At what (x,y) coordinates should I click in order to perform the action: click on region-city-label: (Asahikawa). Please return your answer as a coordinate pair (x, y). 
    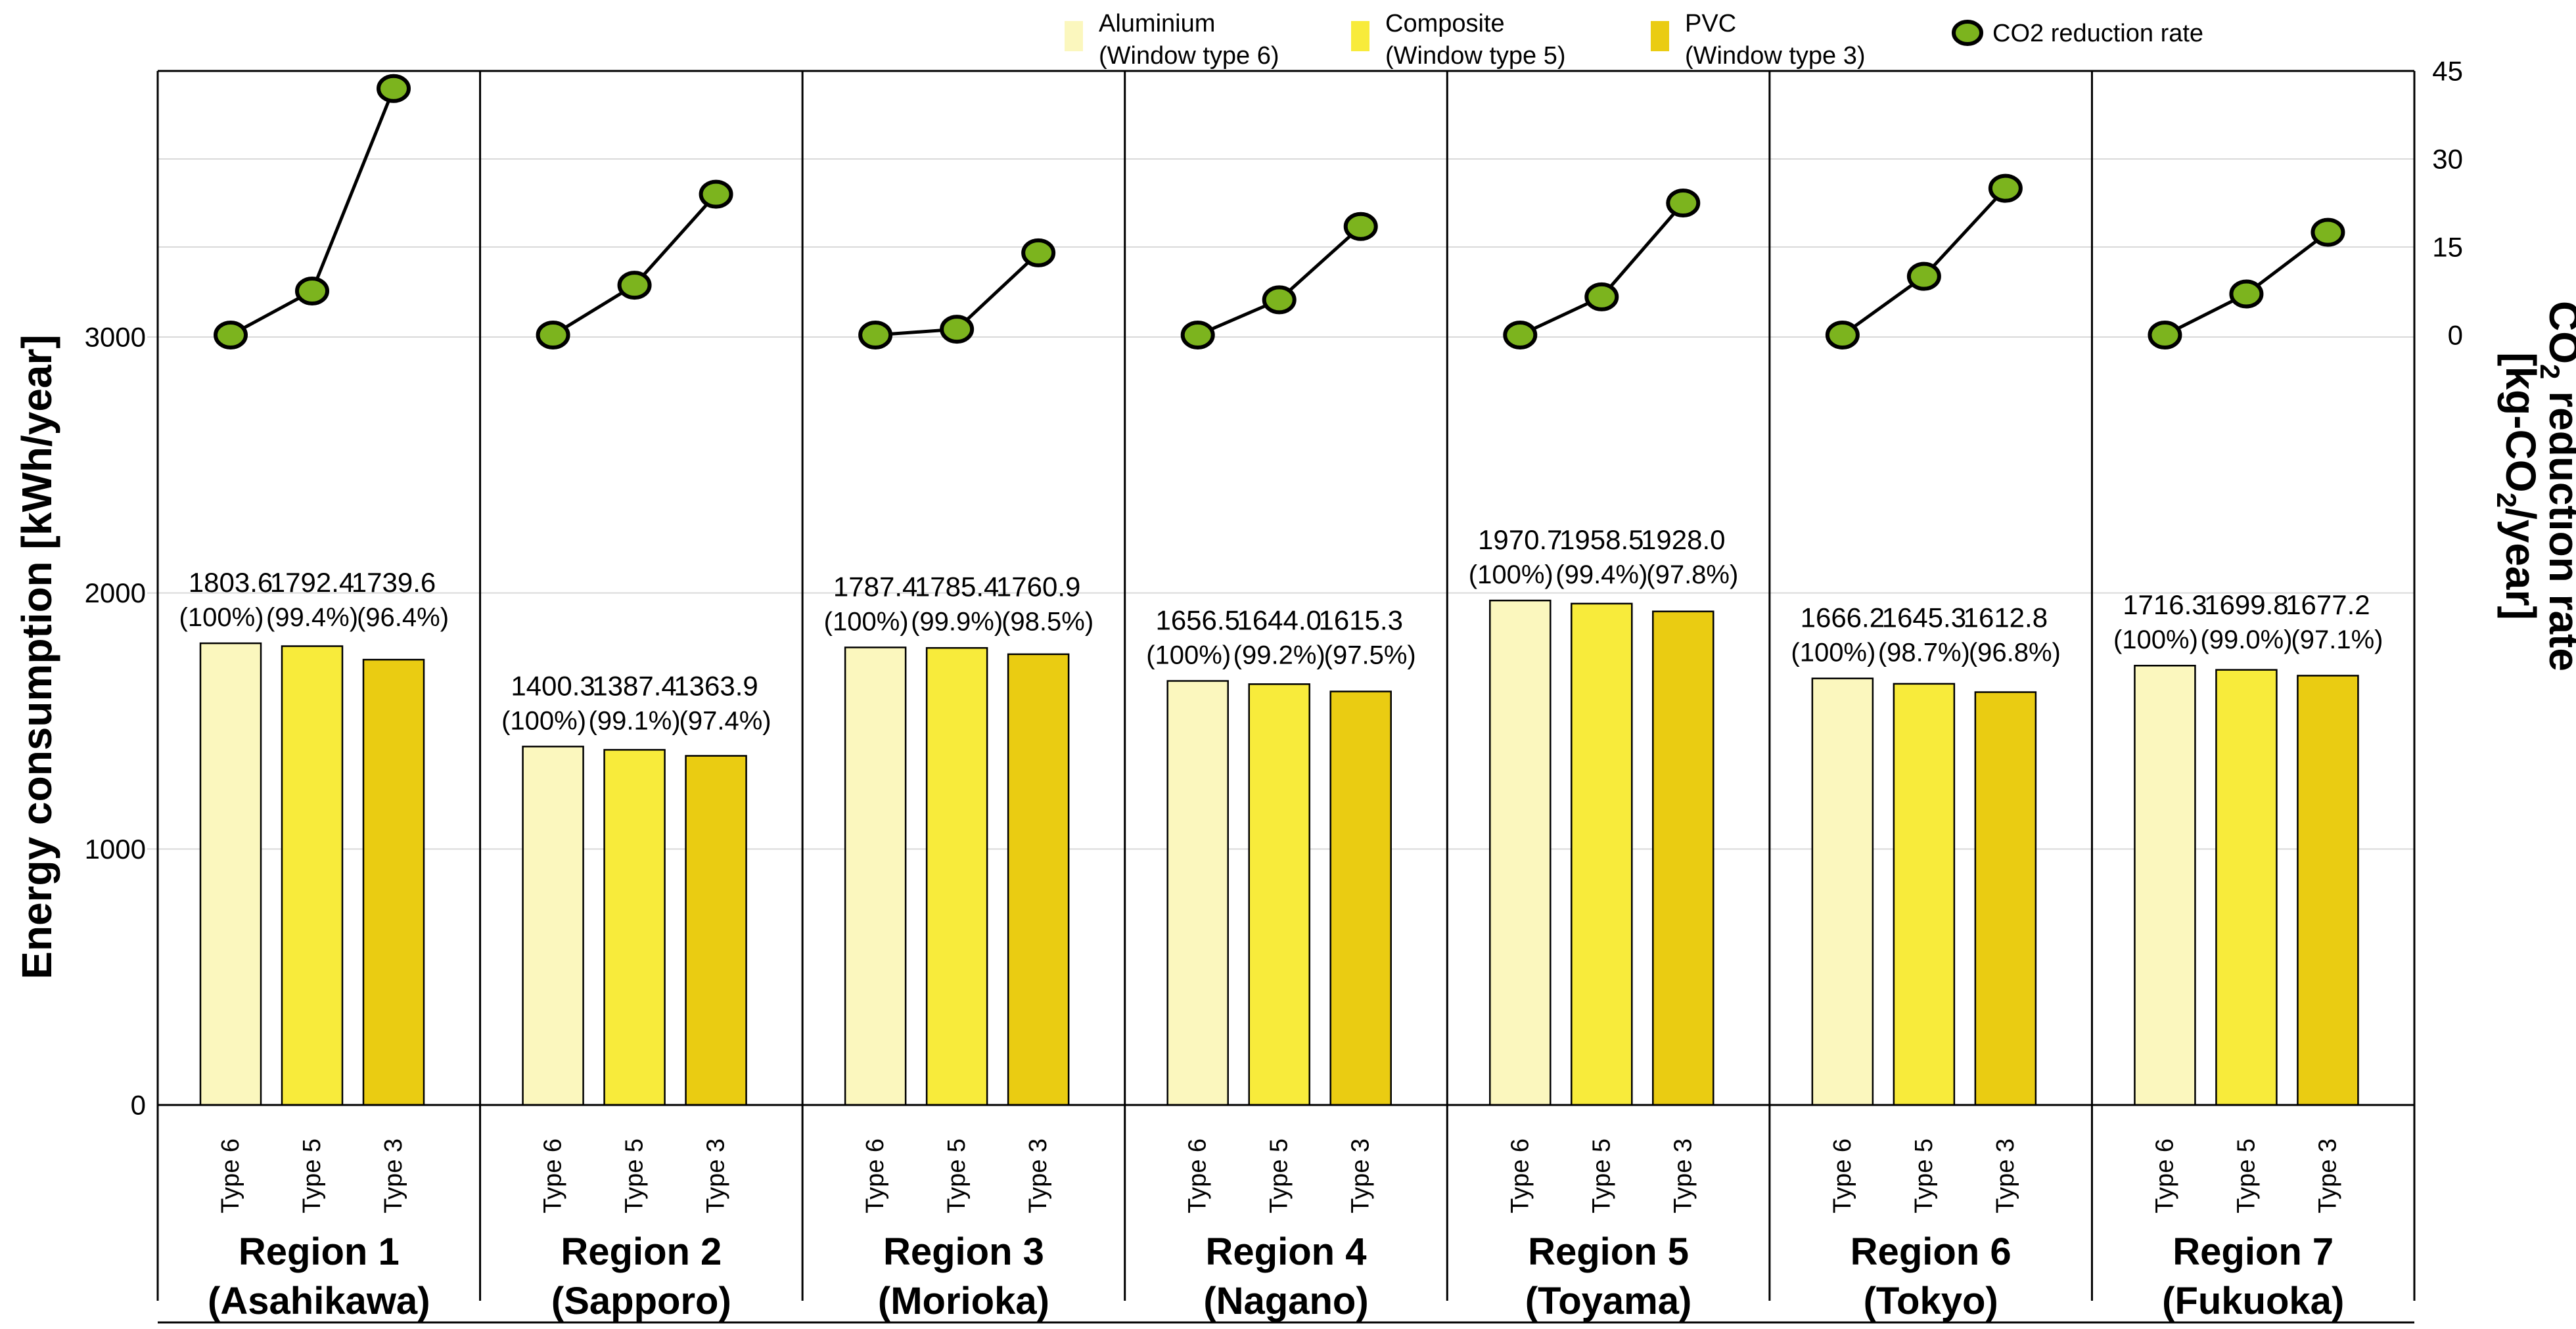
    Looking at the image, I should click on (319, 1301).